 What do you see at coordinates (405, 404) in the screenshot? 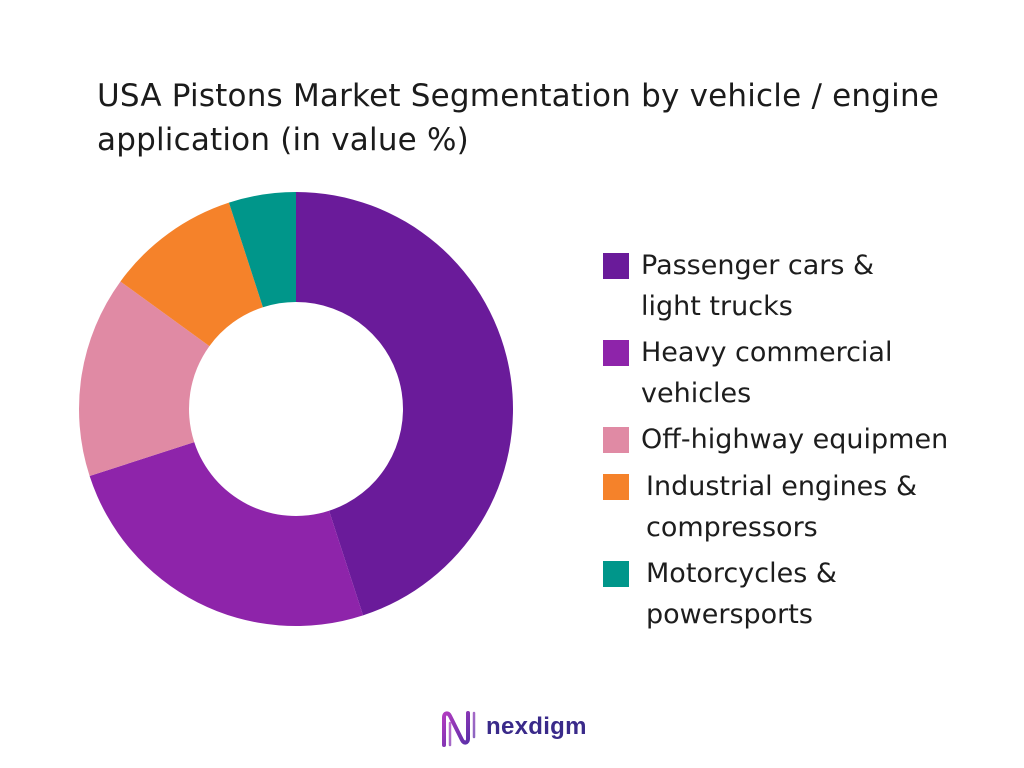
I see `slice-passenger-cars-light-trucks` at bounding box center [405, 404].